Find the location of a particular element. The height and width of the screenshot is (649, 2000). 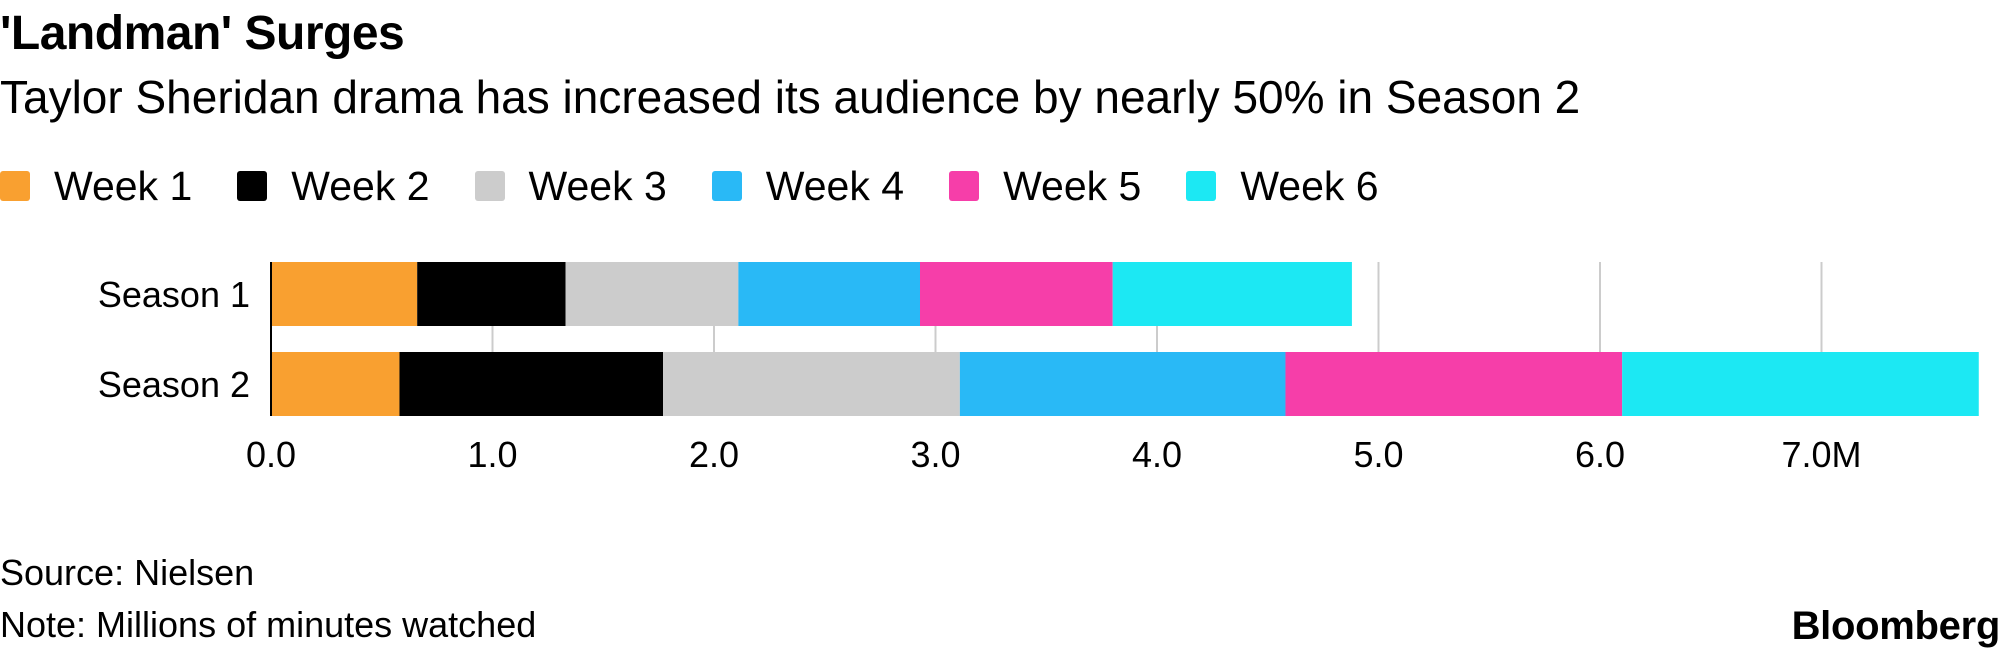

x-tick-label: 5.0 is located at coordinates (1378, 454).